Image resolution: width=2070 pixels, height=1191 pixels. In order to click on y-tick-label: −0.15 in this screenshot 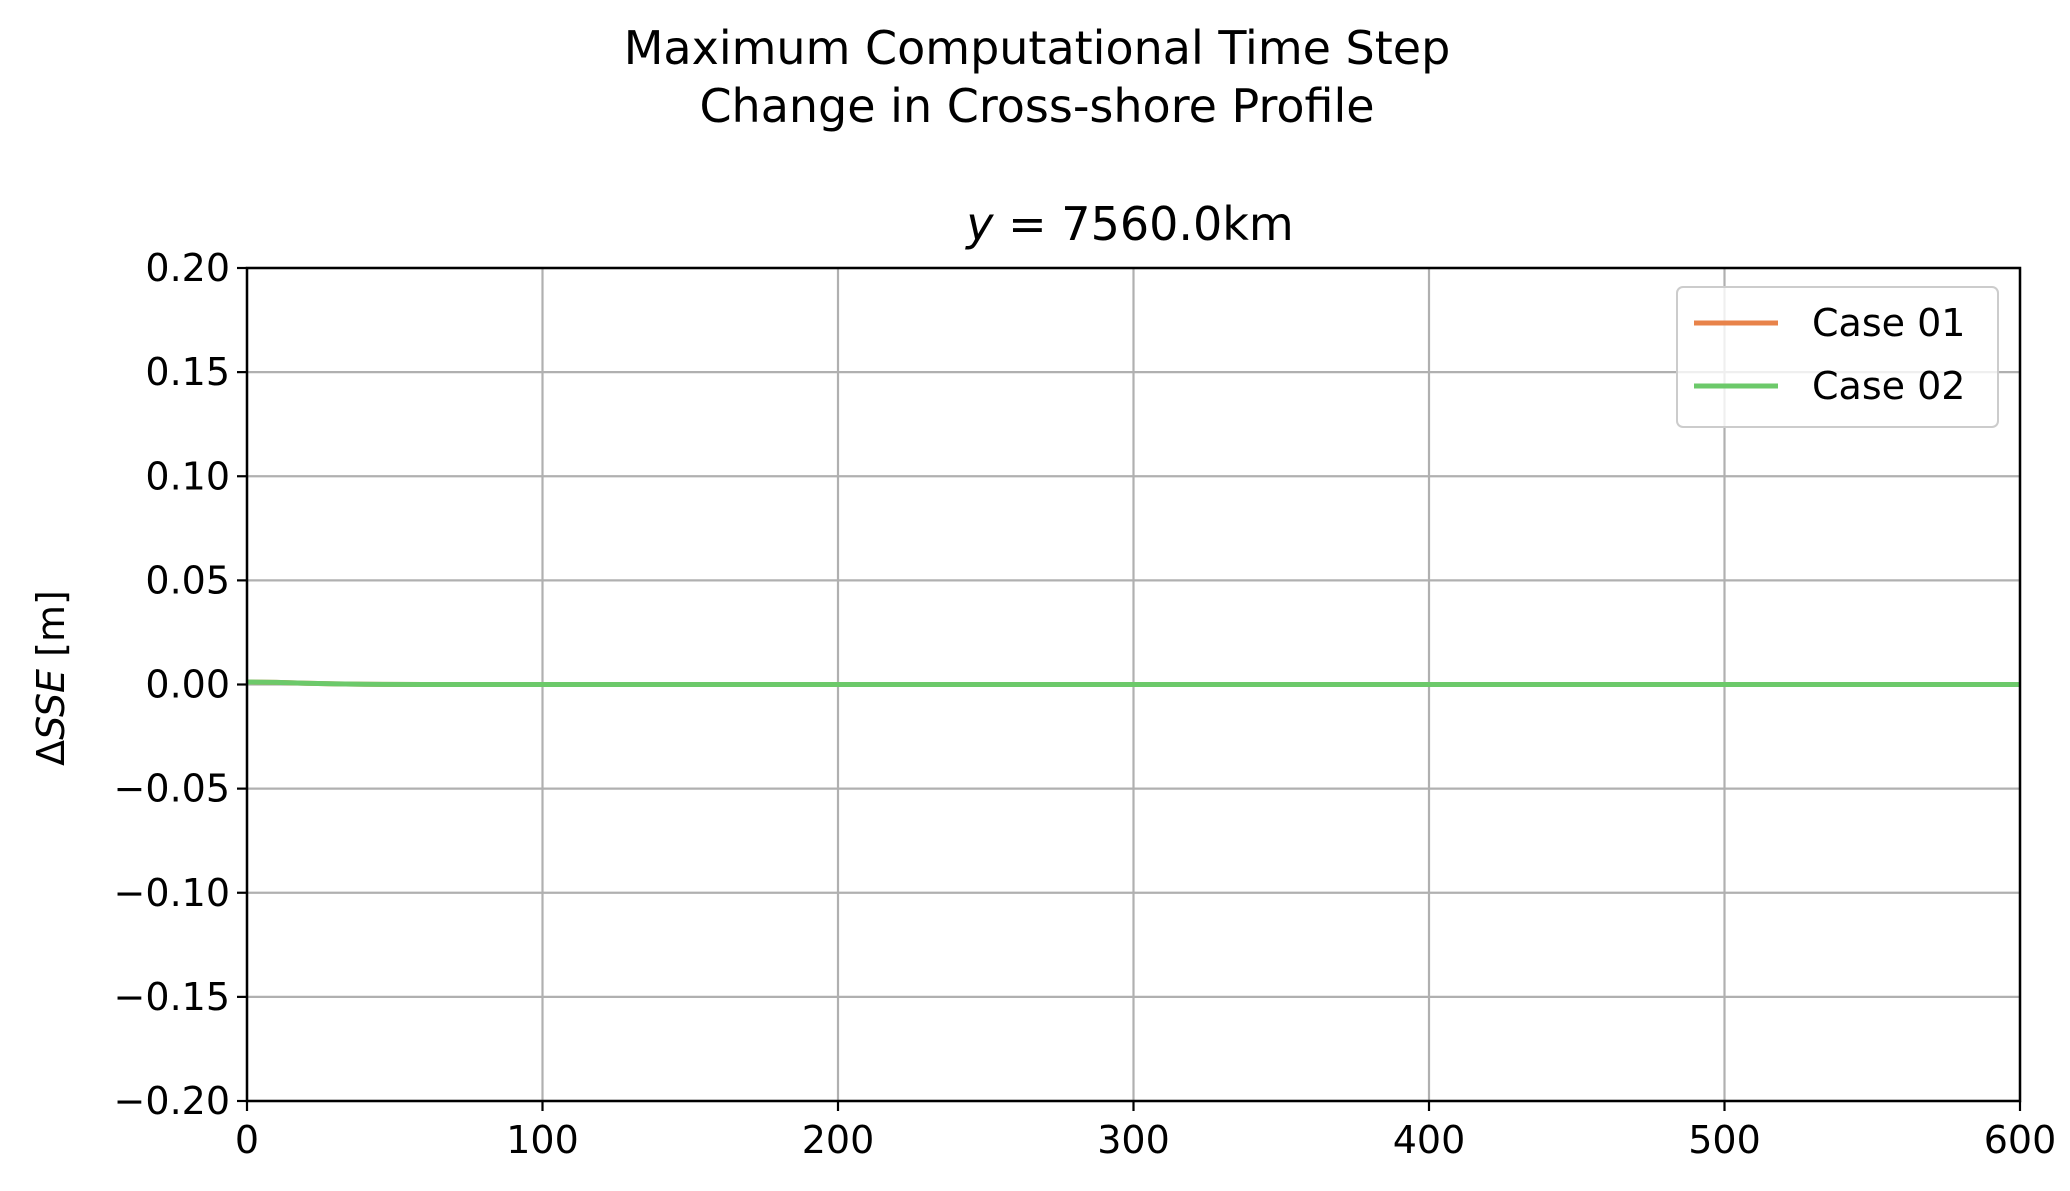, I will do `click(172, 997)`.